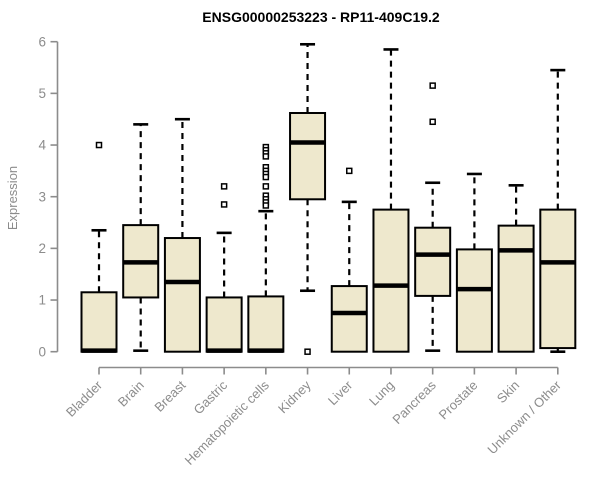 This screenshot has height=500, width=600. I want to click on x-category-label: Lung, so click(381, 393).